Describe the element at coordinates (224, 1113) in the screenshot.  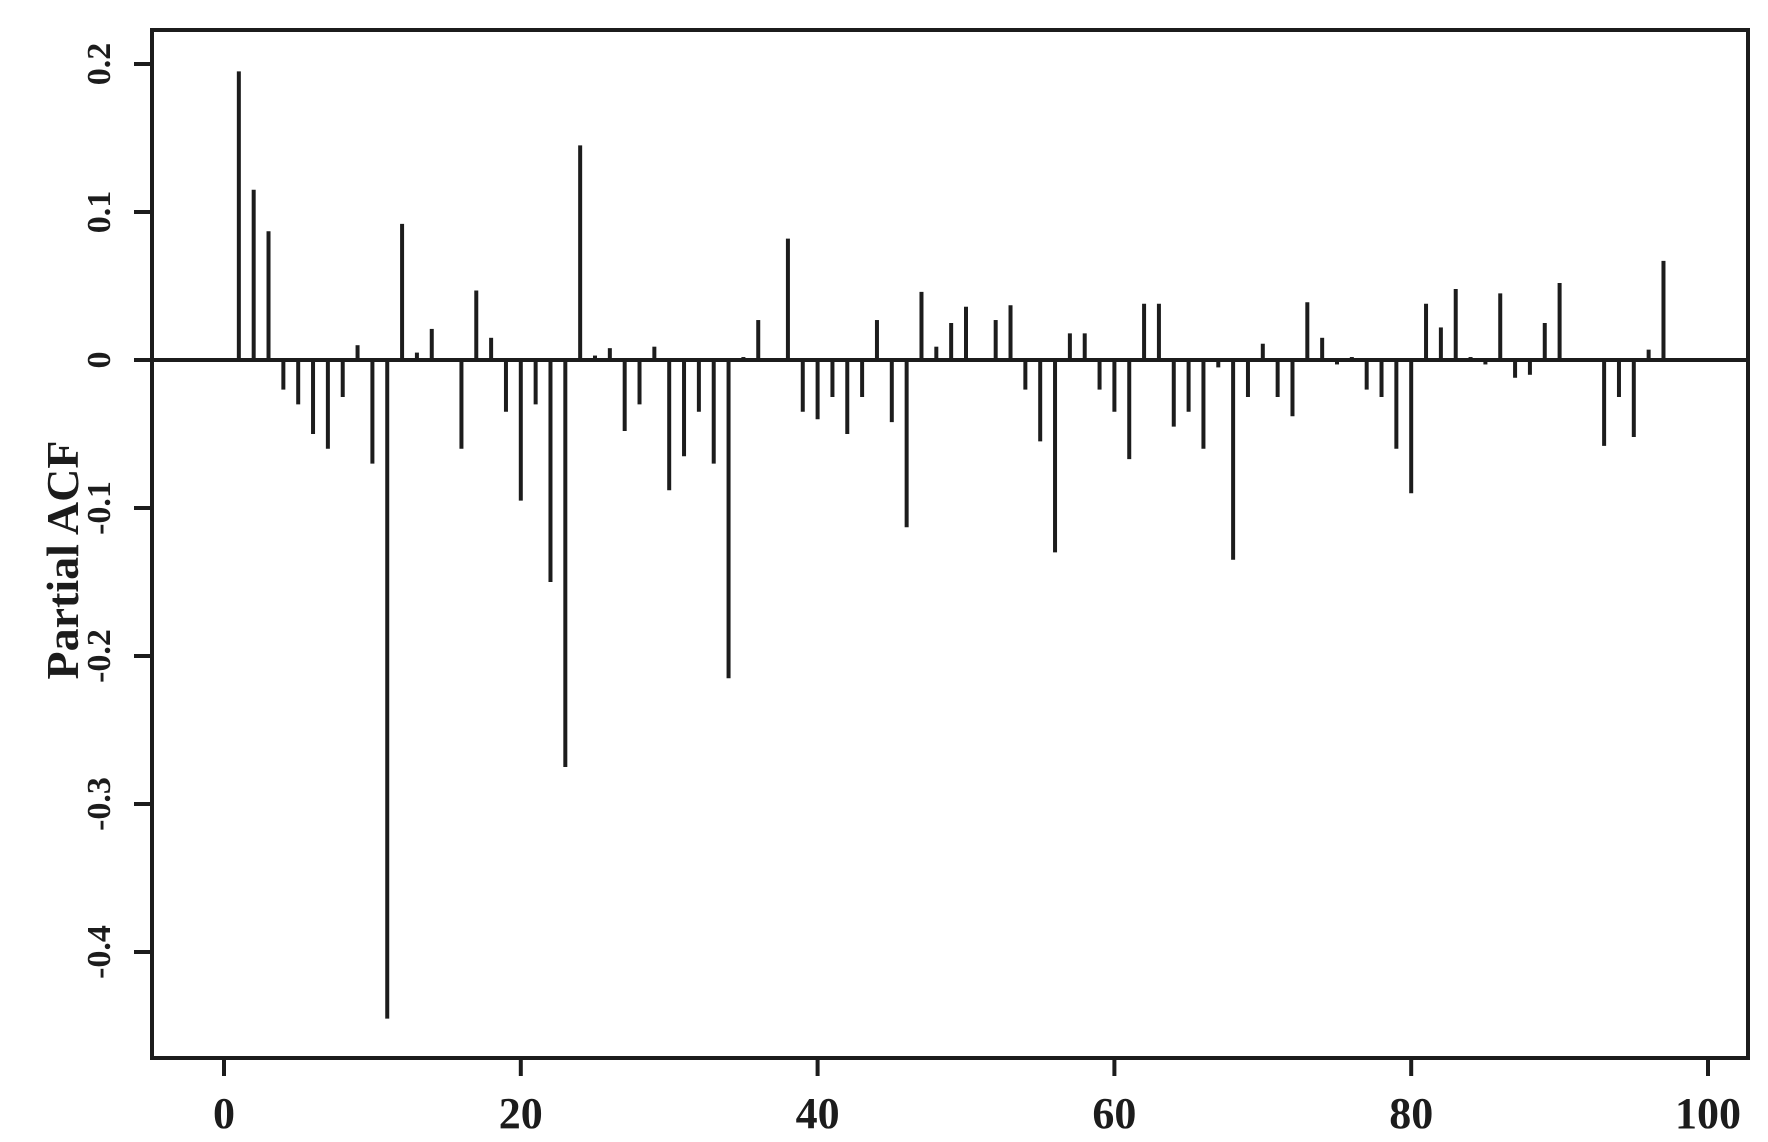
I see `x-tick-label: 0` at that location.